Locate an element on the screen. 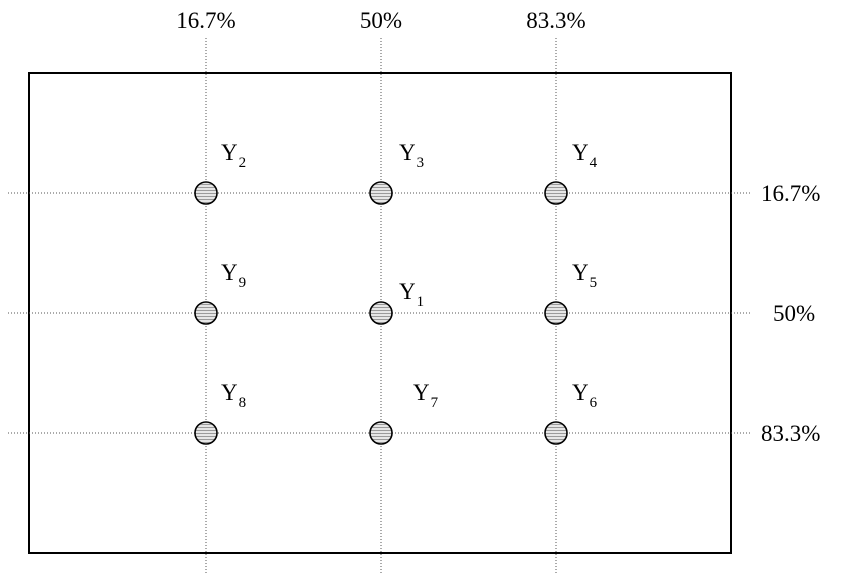 This screenshot has height=573, width=844. point-marker-y4 is located at coordinates (556, 193).